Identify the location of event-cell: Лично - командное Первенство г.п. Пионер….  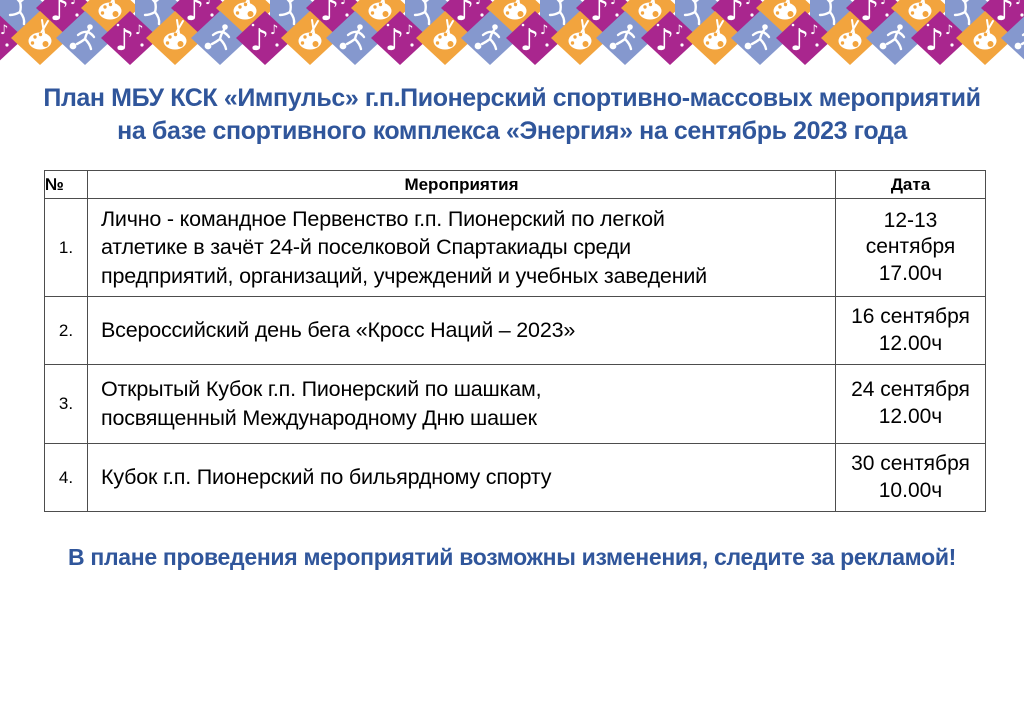
(461, 247).